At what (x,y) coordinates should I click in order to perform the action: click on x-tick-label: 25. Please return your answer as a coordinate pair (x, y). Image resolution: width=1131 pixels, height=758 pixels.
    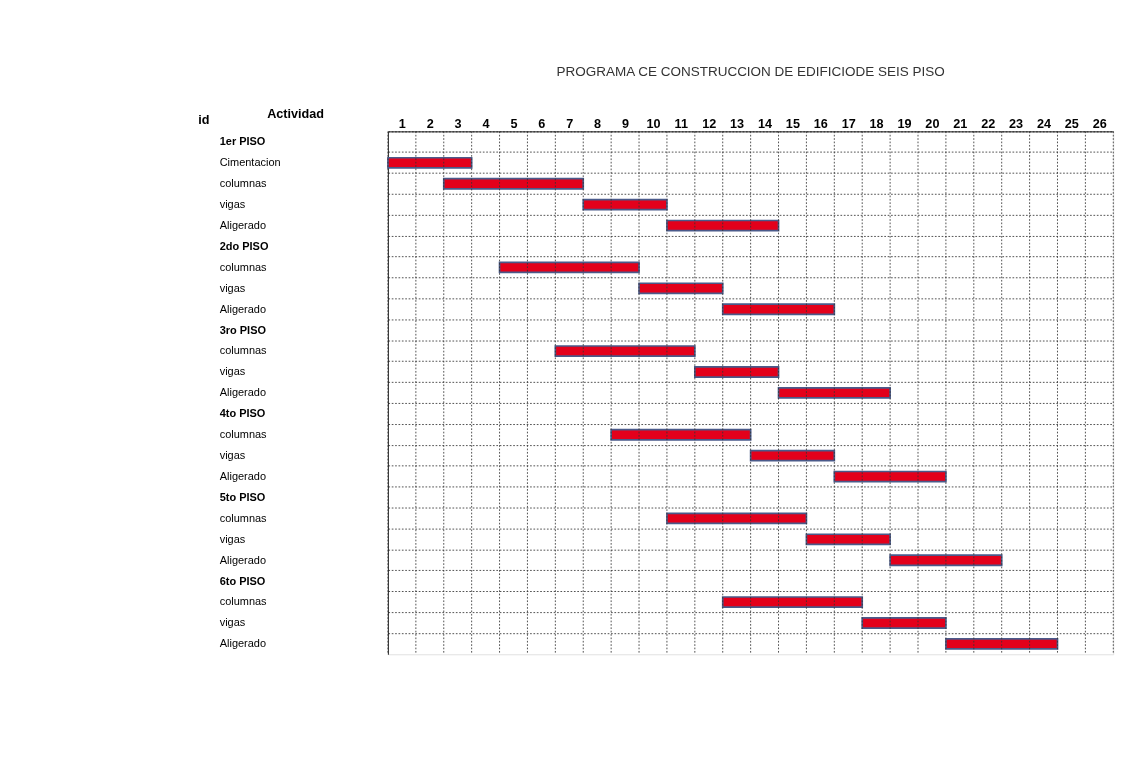
    Looking at the image, I should click on (1071, 123).